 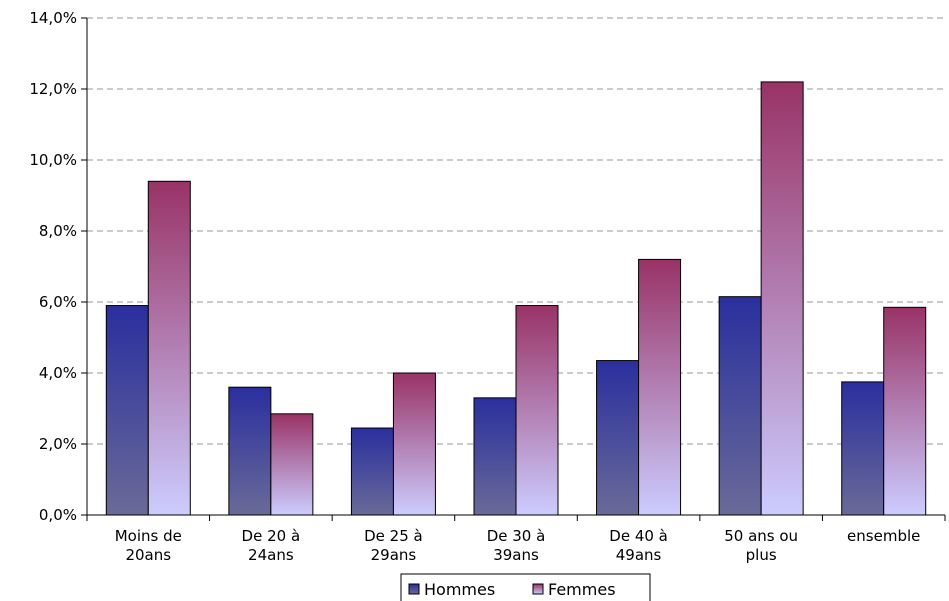 What do you see at coordinates (538, 589) in the screenshot?
I see `legend-swatch-femmes` at bounding box center [538, 589].